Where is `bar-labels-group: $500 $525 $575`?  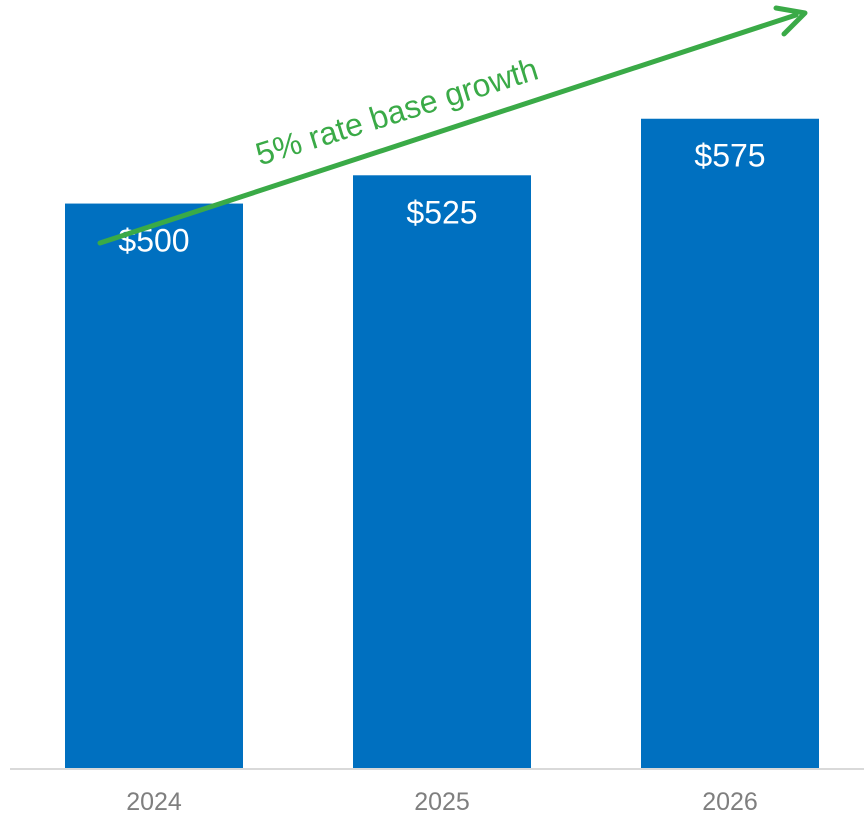
bar-labels-group: $500 $525 $575 is located at coordinates (441, 198).